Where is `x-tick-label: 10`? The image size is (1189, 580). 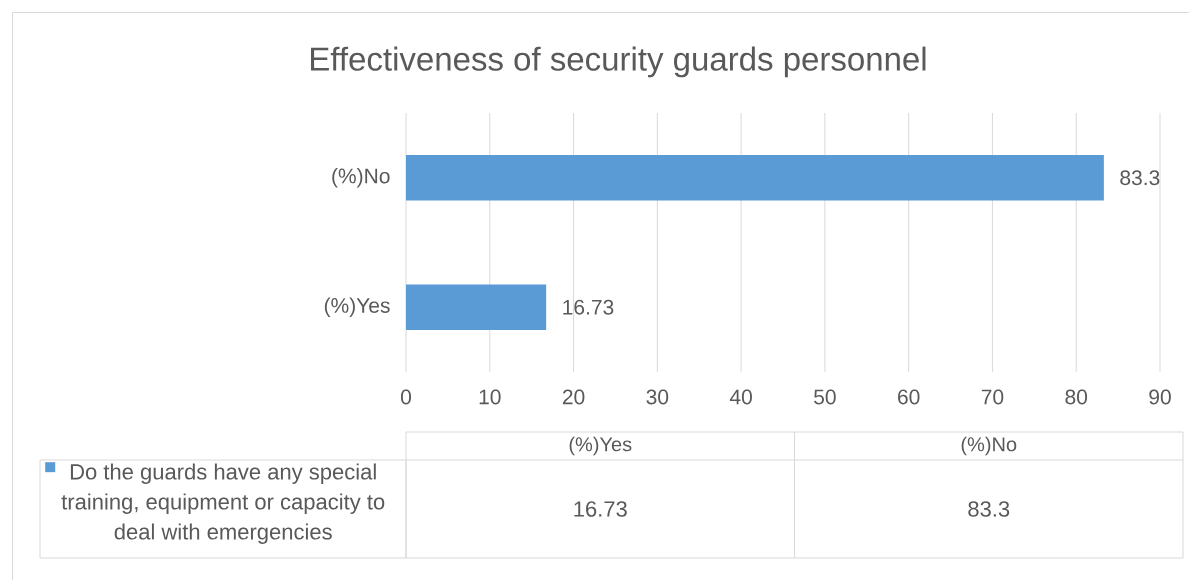
x-tick-label: 10 is located at coordinates (490, 397).